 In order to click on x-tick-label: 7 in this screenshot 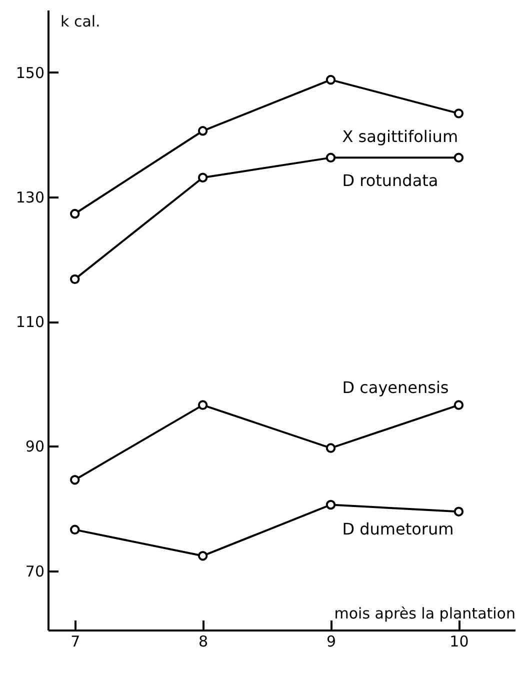, I will do `click(75, 641)`.